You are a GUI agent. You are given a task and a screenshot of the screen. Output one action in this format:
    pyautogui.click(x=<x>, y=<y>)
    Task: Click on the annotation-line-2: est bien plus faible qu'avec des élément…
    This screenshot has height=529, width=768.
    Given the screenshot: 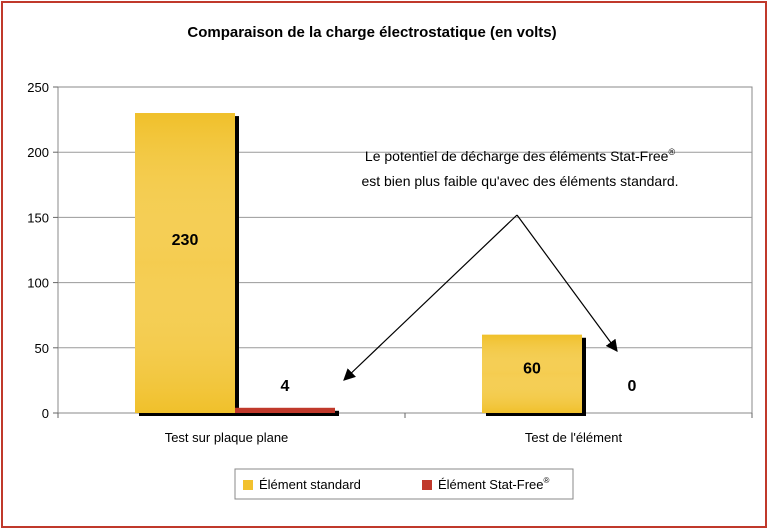 What is the action you would take?
    pyautogui.click(x=519, y=181)
    